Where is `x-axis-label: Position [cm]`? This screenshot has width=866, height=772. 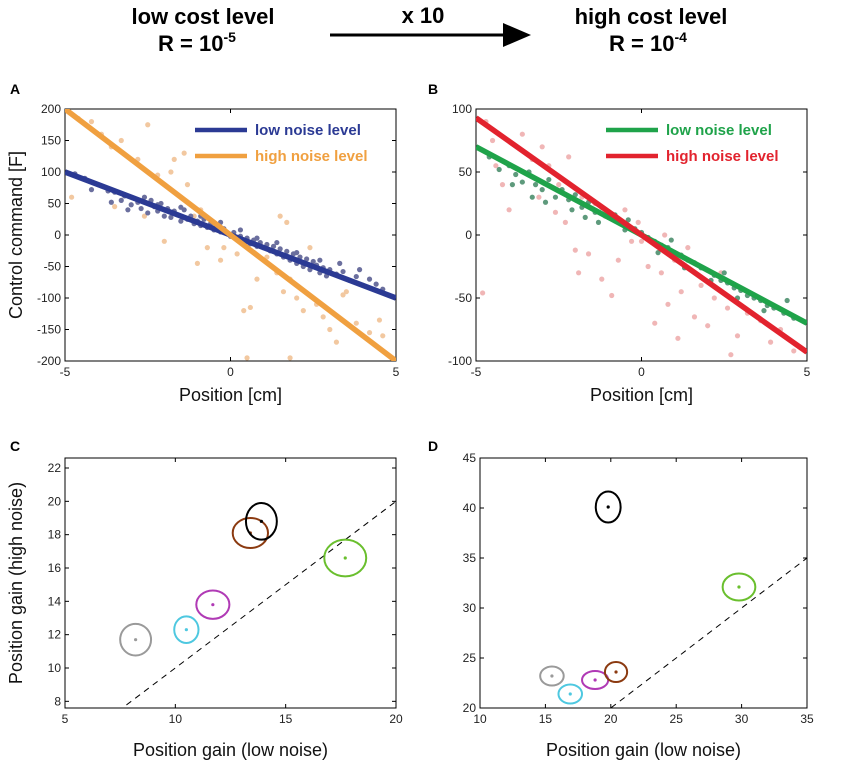
x-axis-label: Position [cm] is located at coordinates (230, 395).